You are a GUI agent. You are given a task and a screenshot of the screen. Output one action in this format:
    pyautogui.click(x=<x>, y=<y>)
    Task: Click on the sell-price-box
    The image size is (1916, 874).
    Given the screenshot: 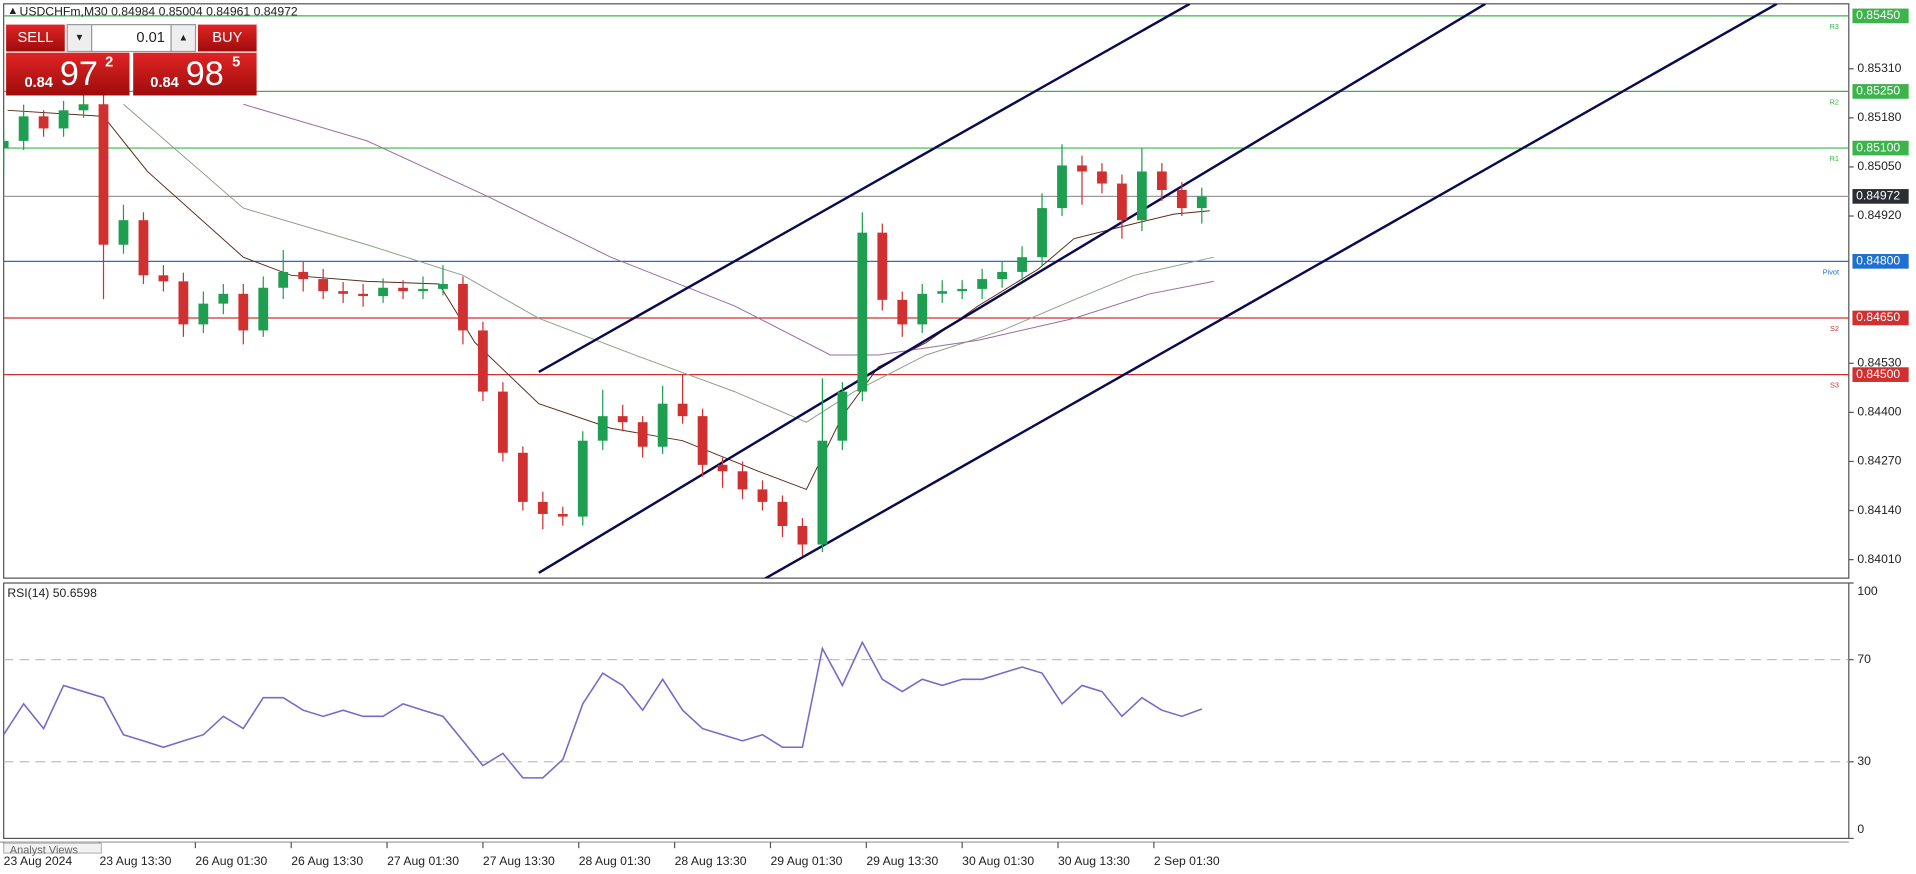 What is the action you would take?
    pyautogui.click(x=68, y=74)
    